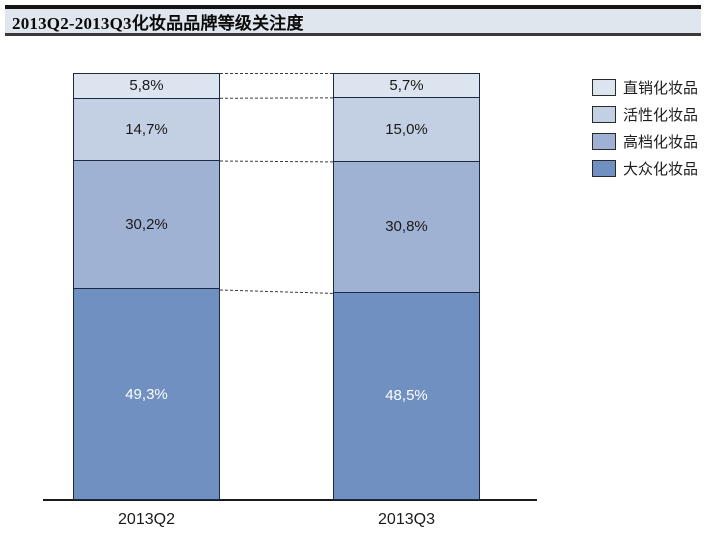 Image resolution: width=721 pixels, height=542 pixels. I want to click on segment-value-label: 30,2%, so click(146, 225).